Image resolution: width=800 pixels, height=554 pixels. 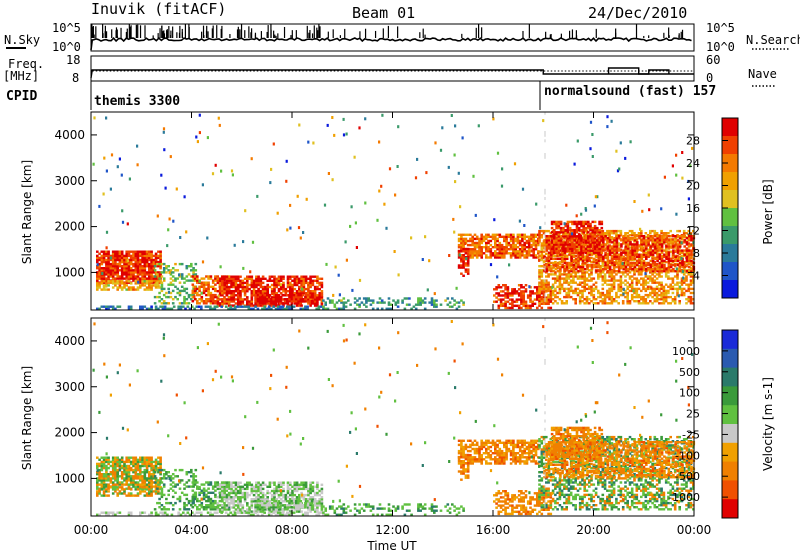 I want to click on noise-left-tick-bottom: 10^0, so click(x=66, y=47).